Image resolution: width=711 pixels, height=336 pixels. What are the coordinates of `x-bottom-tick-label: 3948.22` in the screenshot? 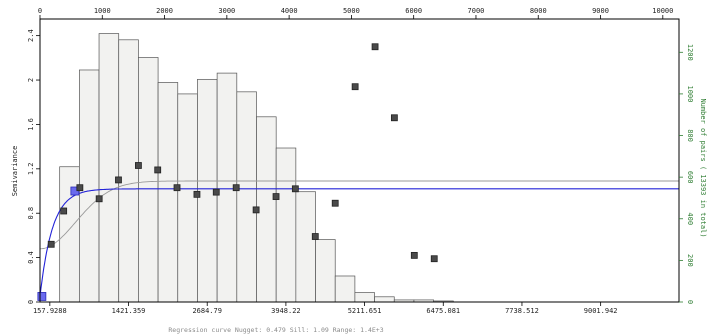 It's located at (286, 311).